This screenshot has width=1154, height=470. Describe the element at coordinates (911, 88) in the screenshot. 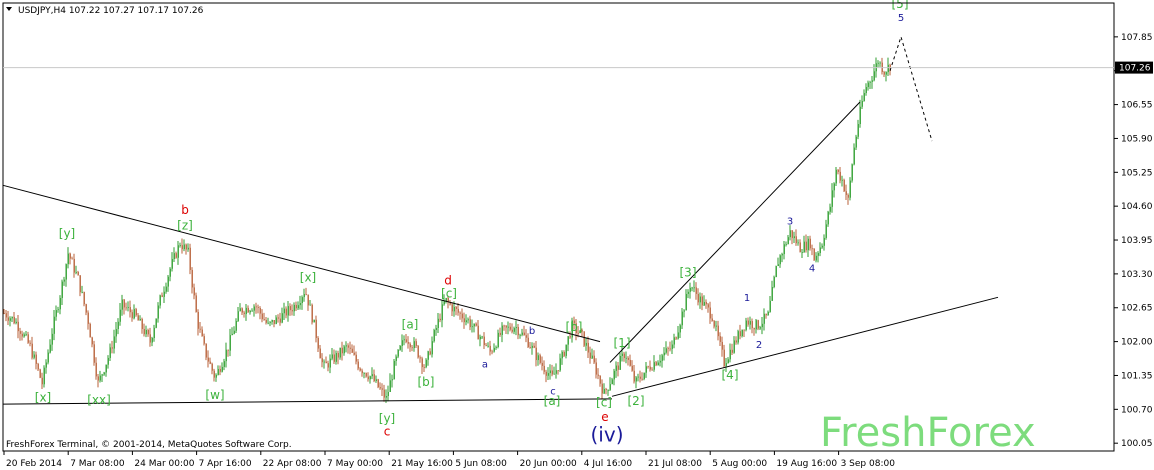

I see `projection-line` at that location.